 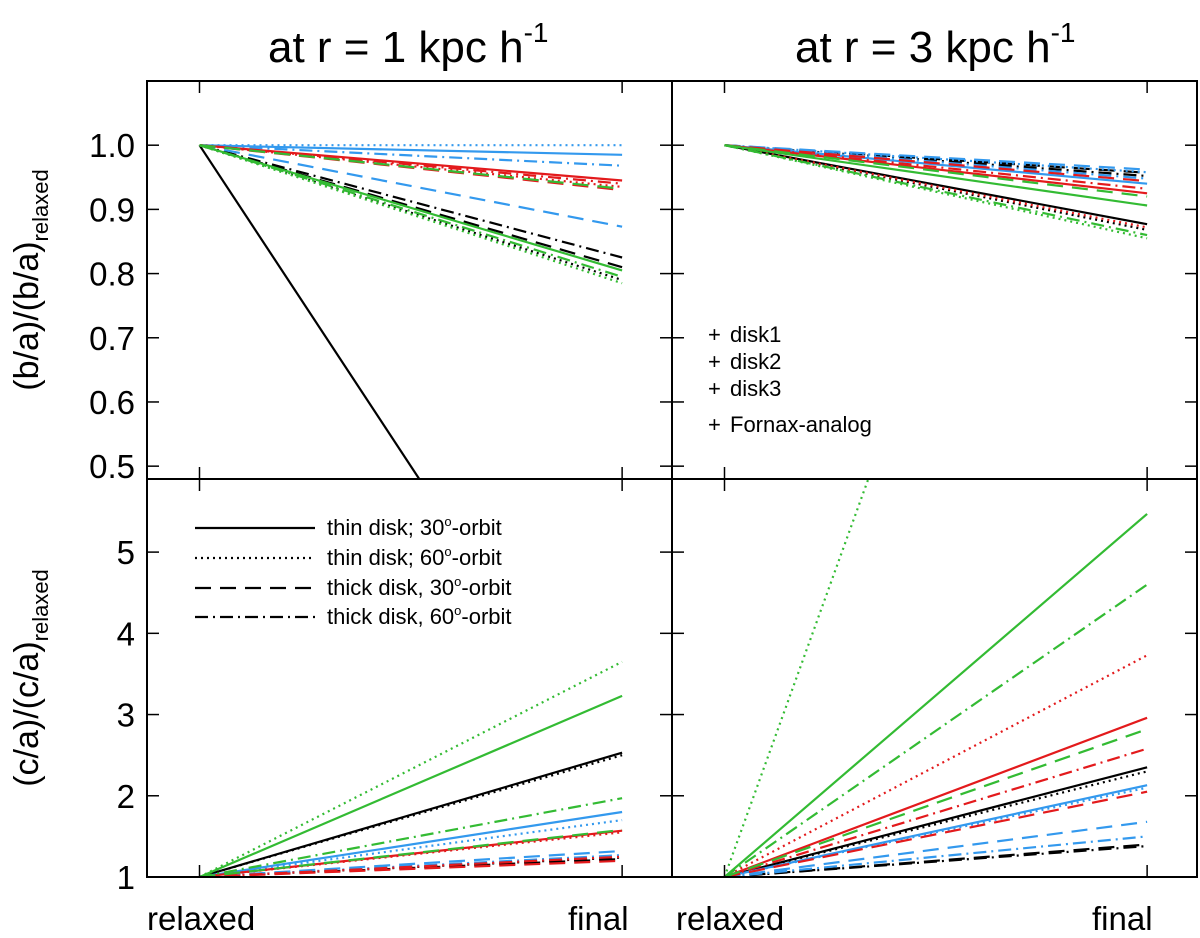 I want to click on ytick-label: 0.9, so click(x=112, y=209).